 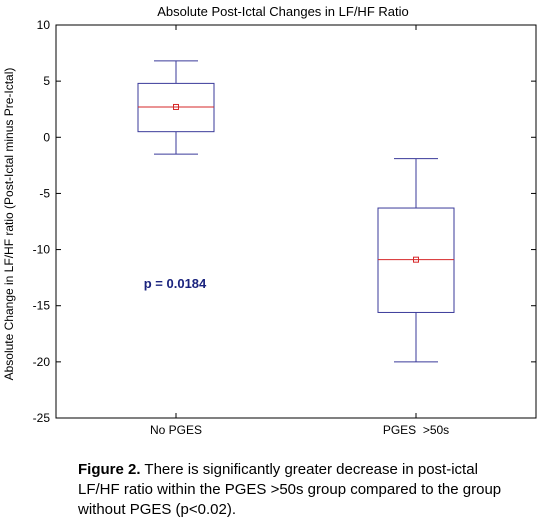 What do you see at coordinates (109, 469) in the screenshot?
I see `caption-label: Figure 2.` at bounding box center [109, 469].